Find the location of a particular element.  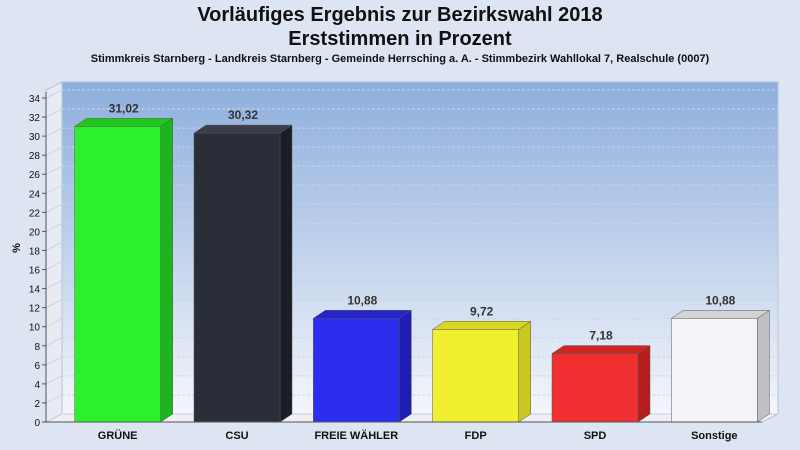

y-axis-label: % is located at coordinates (17, 248).